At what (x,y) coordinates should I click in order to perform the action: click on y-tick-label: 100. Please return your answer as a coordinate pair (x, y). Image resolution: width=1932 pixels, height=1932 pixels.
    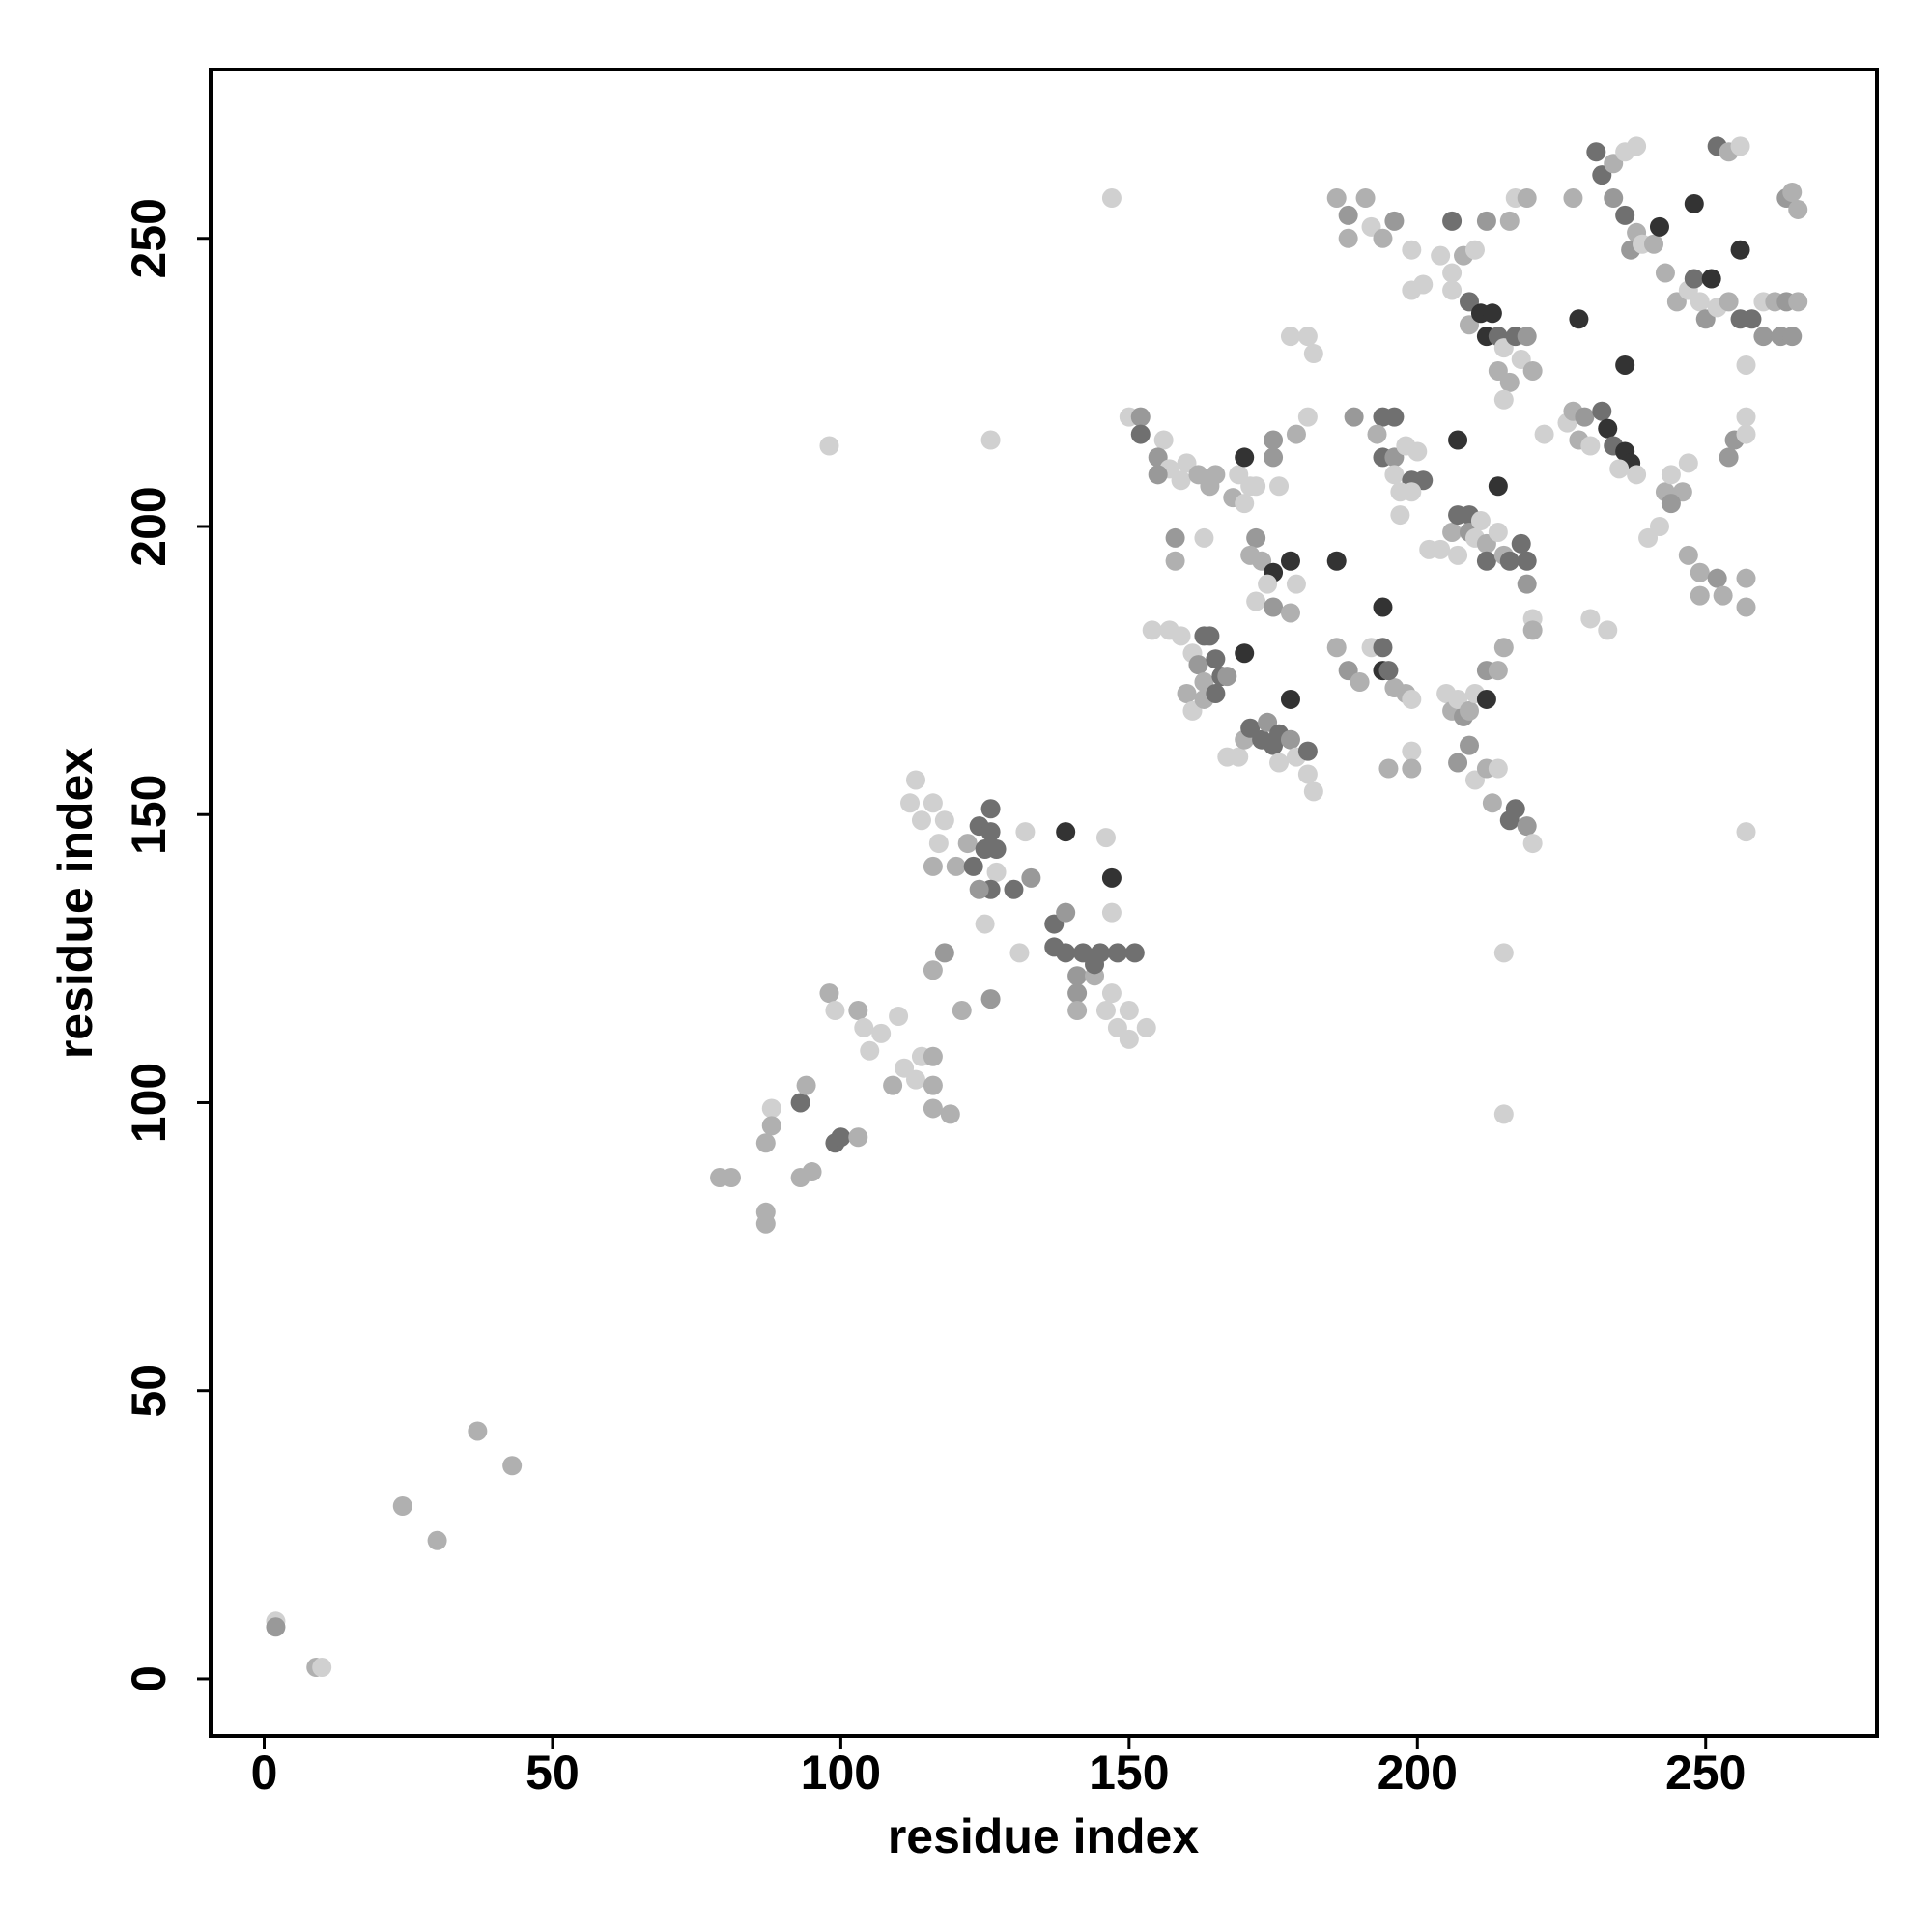
    Looking at the image, I should click on (149, 1103).